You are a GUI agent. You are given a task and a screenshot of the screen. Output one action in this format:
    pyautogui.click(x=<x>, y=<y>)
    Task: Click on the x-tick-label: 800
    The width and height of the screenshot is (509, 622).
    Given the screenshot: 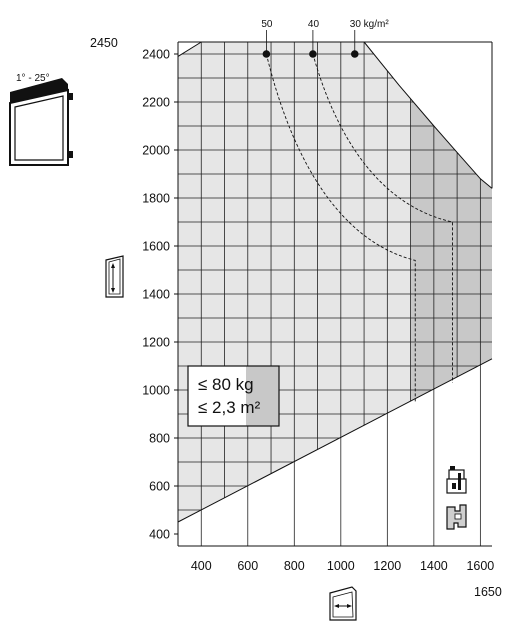 What is the action you would take?
    pyautogui.click(x=294, y=566)
    